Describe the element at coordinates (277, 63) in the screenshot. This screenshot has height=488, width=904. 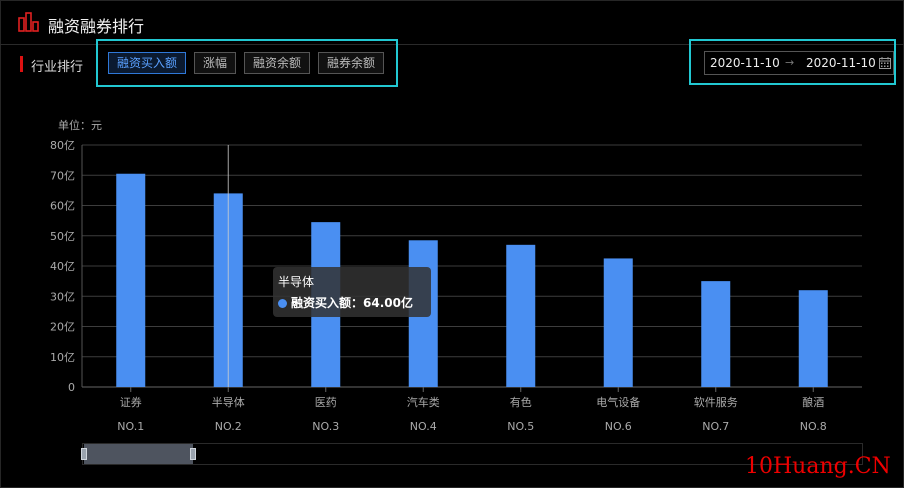
I see `tab-financing-balance: 融资余额` at that location.